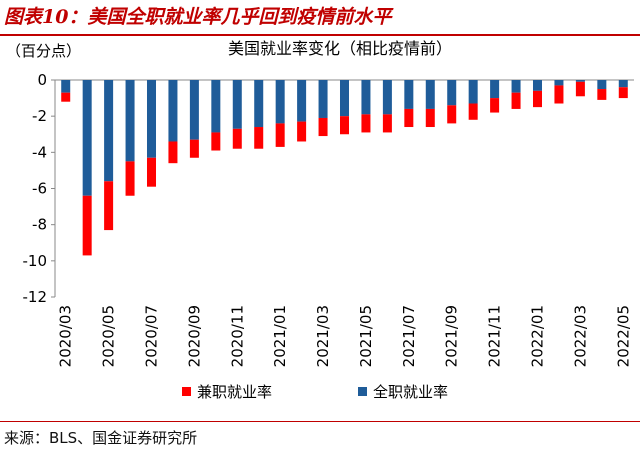 The width and height of the screenshot is (640, 453). Describe the element at coordinates (194, 336) in the screenshot. I see `x-tick-label: 2020/09` at that location.